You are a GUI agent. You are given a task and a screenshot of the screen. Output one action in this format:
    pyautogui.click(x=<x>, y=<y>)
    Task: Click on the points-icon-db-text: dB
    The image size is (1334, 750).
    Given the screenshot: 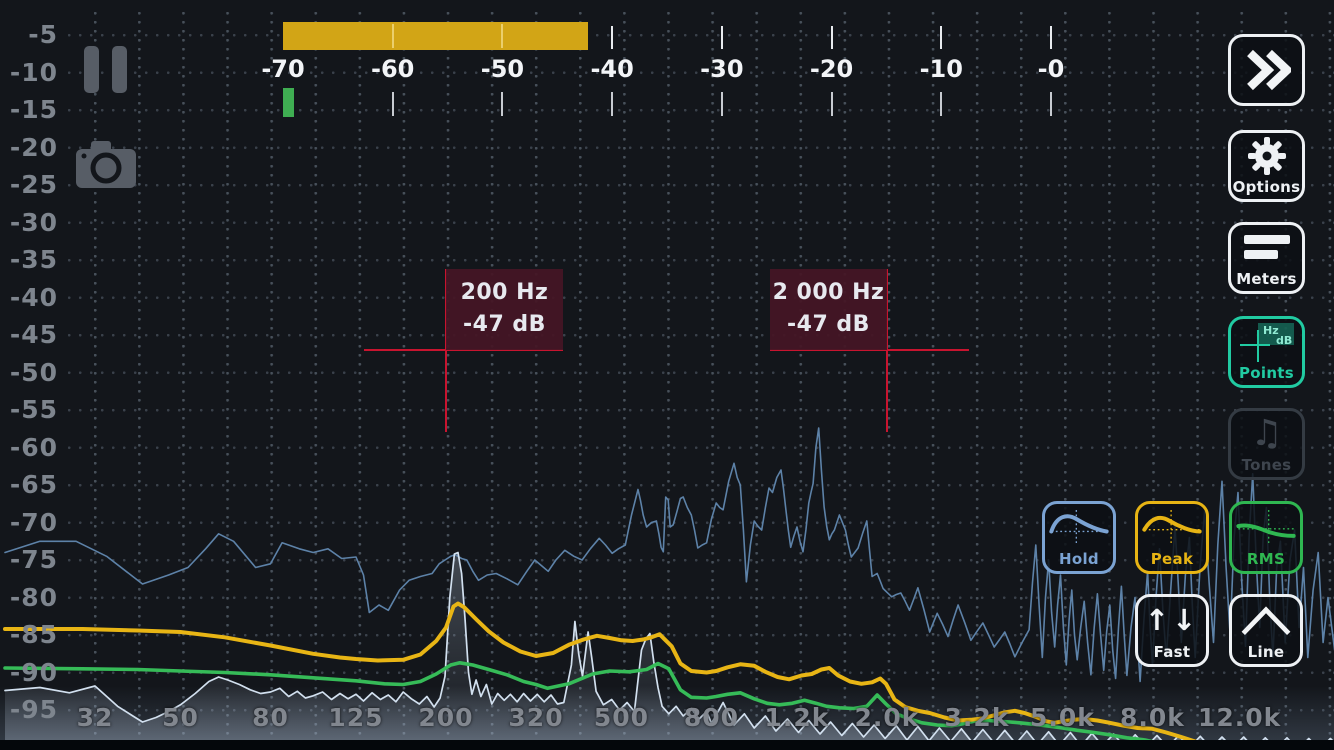 What is the action you would take?
    pyautogui.click(x=1284, y=340)
    